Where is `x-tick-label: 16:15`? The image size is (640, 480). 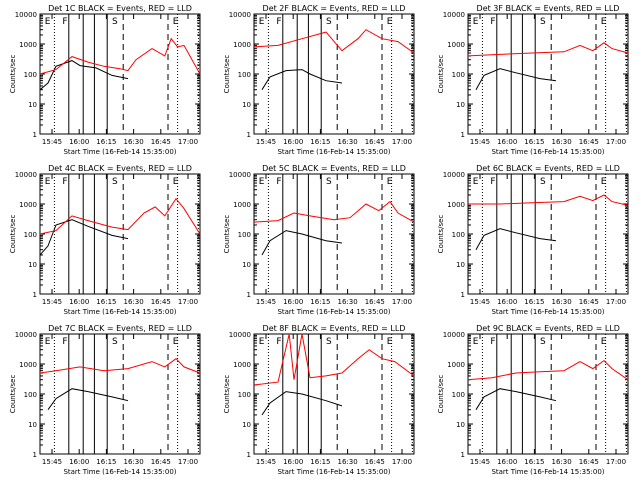
x-tick-label: 16:15 is located at coordinates (106, 462).